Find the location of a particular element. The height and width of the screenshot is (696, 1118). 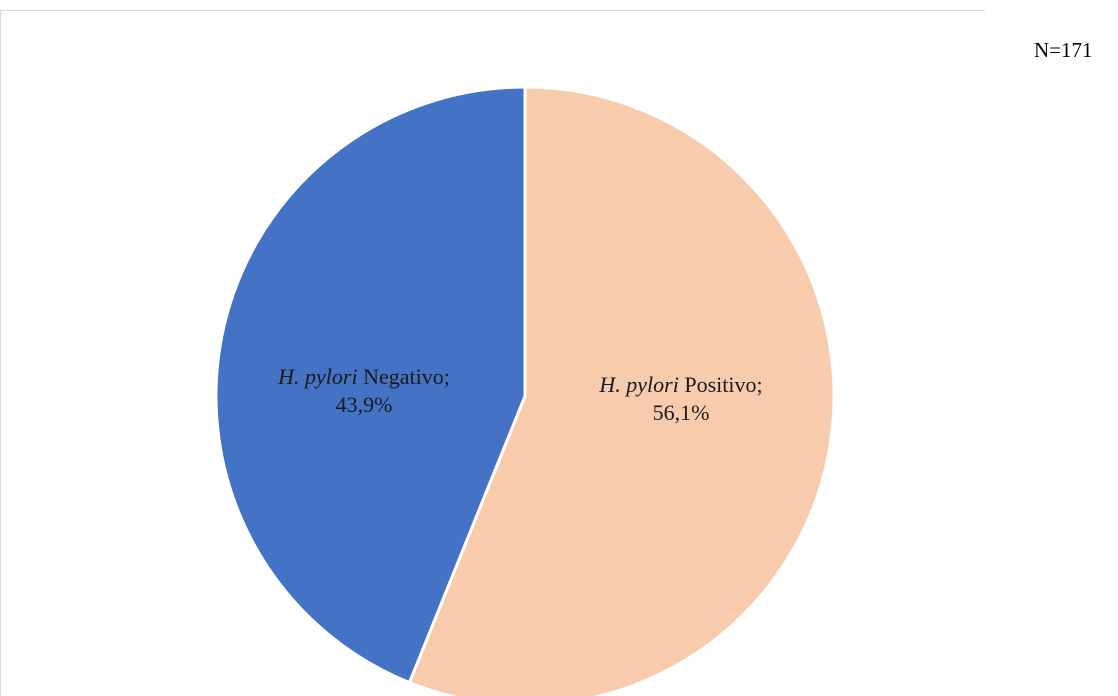

slice-value-label: 56,1% is located at coordinates (681, 412).